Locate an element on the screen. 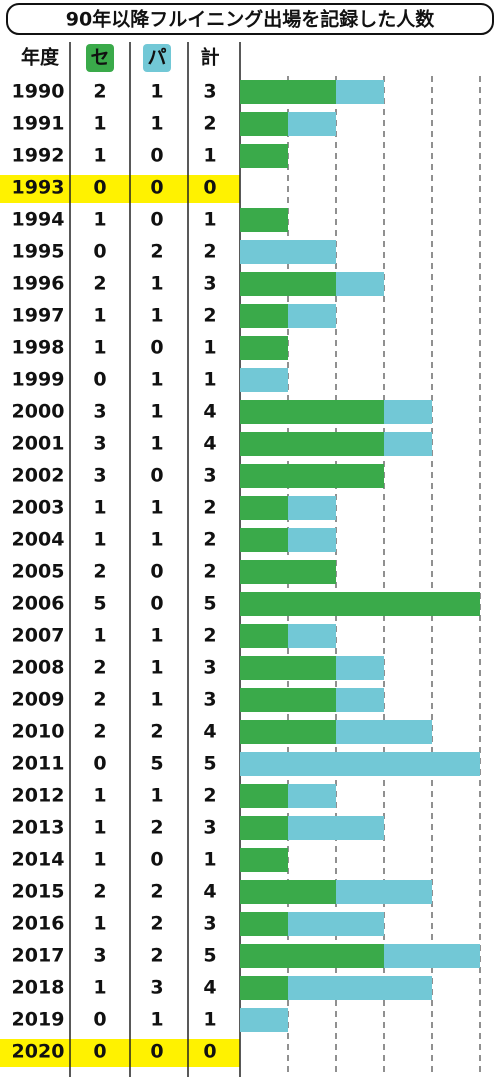  year-label: 1996 is located at coordinates (38, 284).